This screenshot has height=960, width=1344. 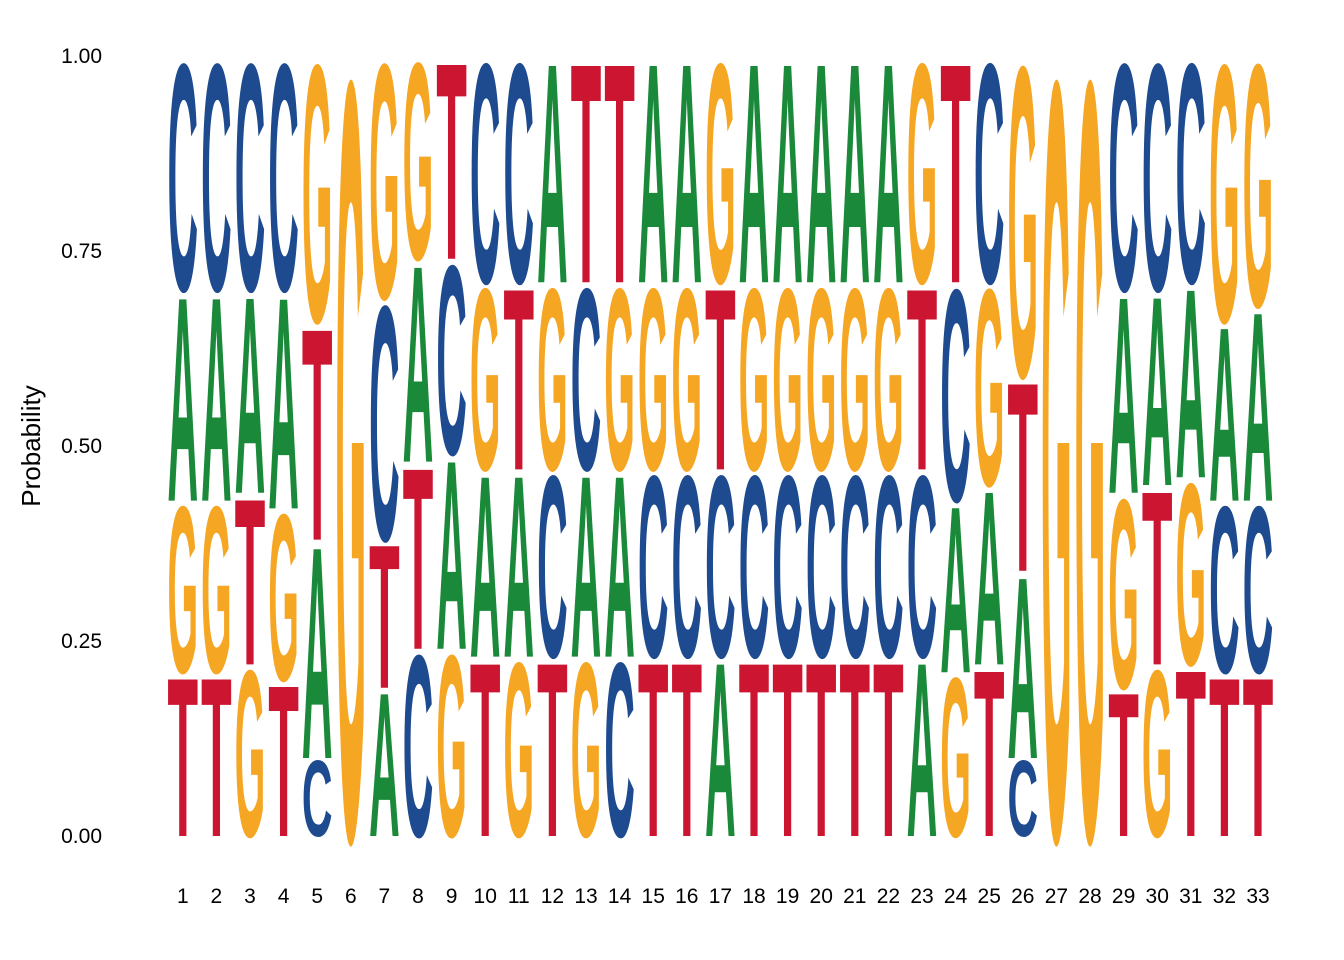 I want to click on x-tick-label: 8, so click(x=418, y=896).